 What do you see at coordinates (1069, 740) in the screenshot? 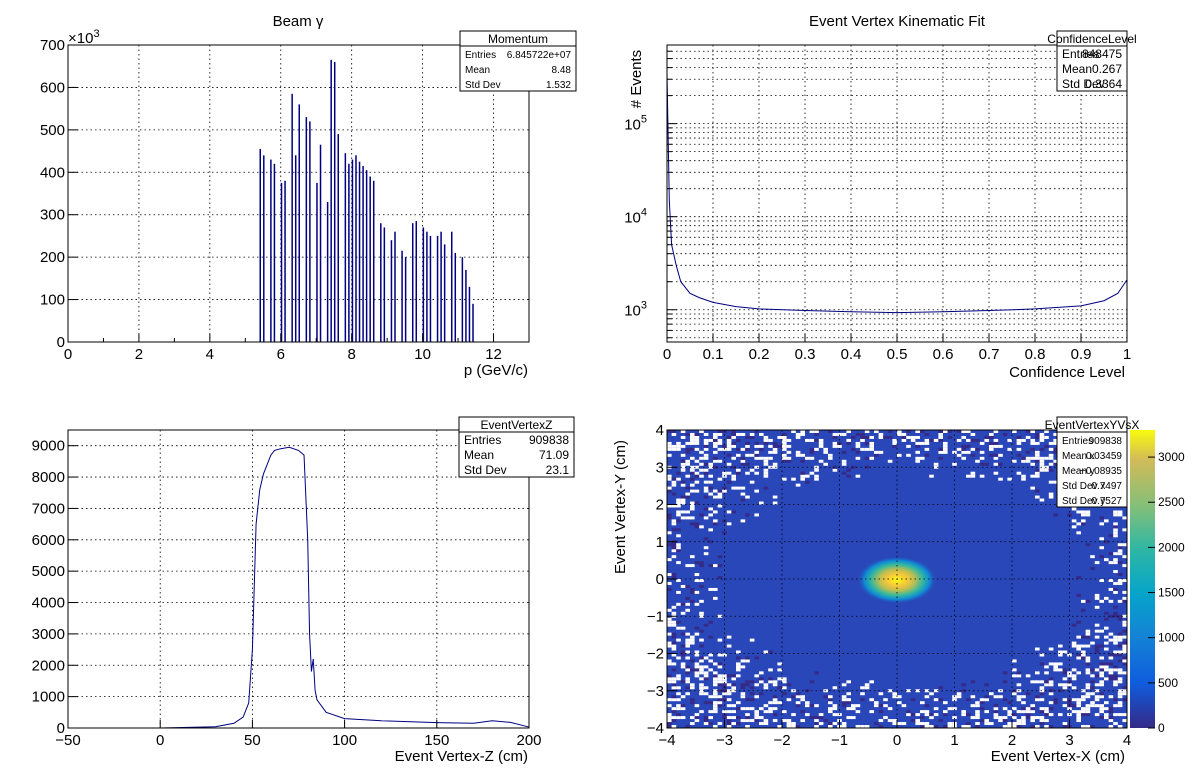
I see `x-tick-label: 3` at bounding box center [1069, 740].